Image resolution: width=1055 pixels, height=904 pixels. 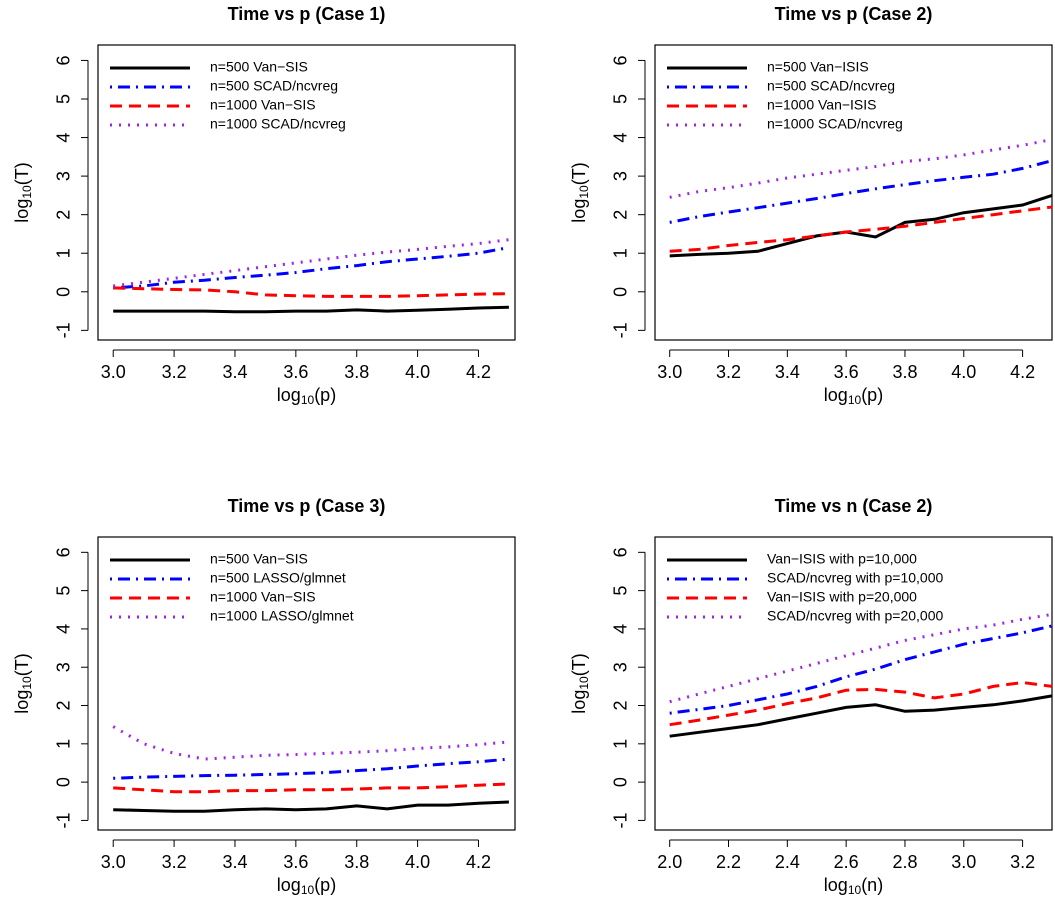 I want to click on x-tick-label: 2.6, so click(x=846, y=862).